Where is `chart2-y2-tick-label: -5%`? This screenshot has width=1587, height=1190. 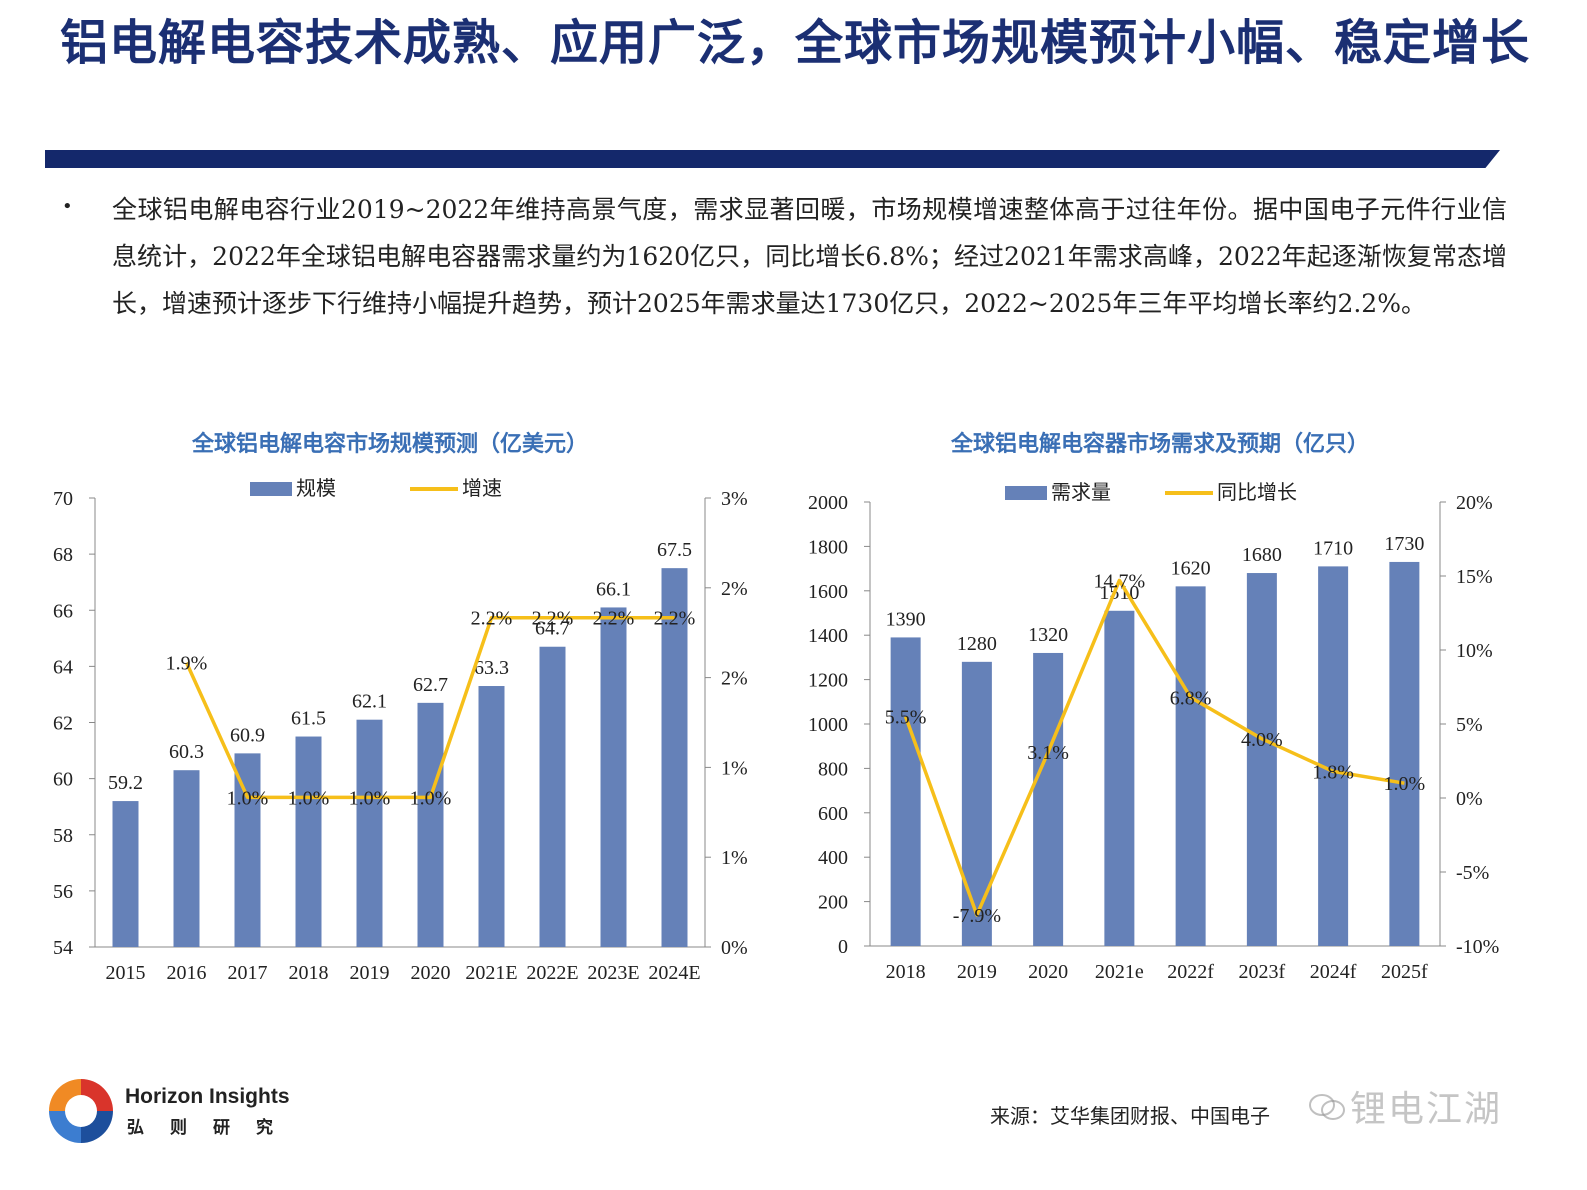
chart2-y2-tick-label: -5% is located at coordinates (1472, 873).